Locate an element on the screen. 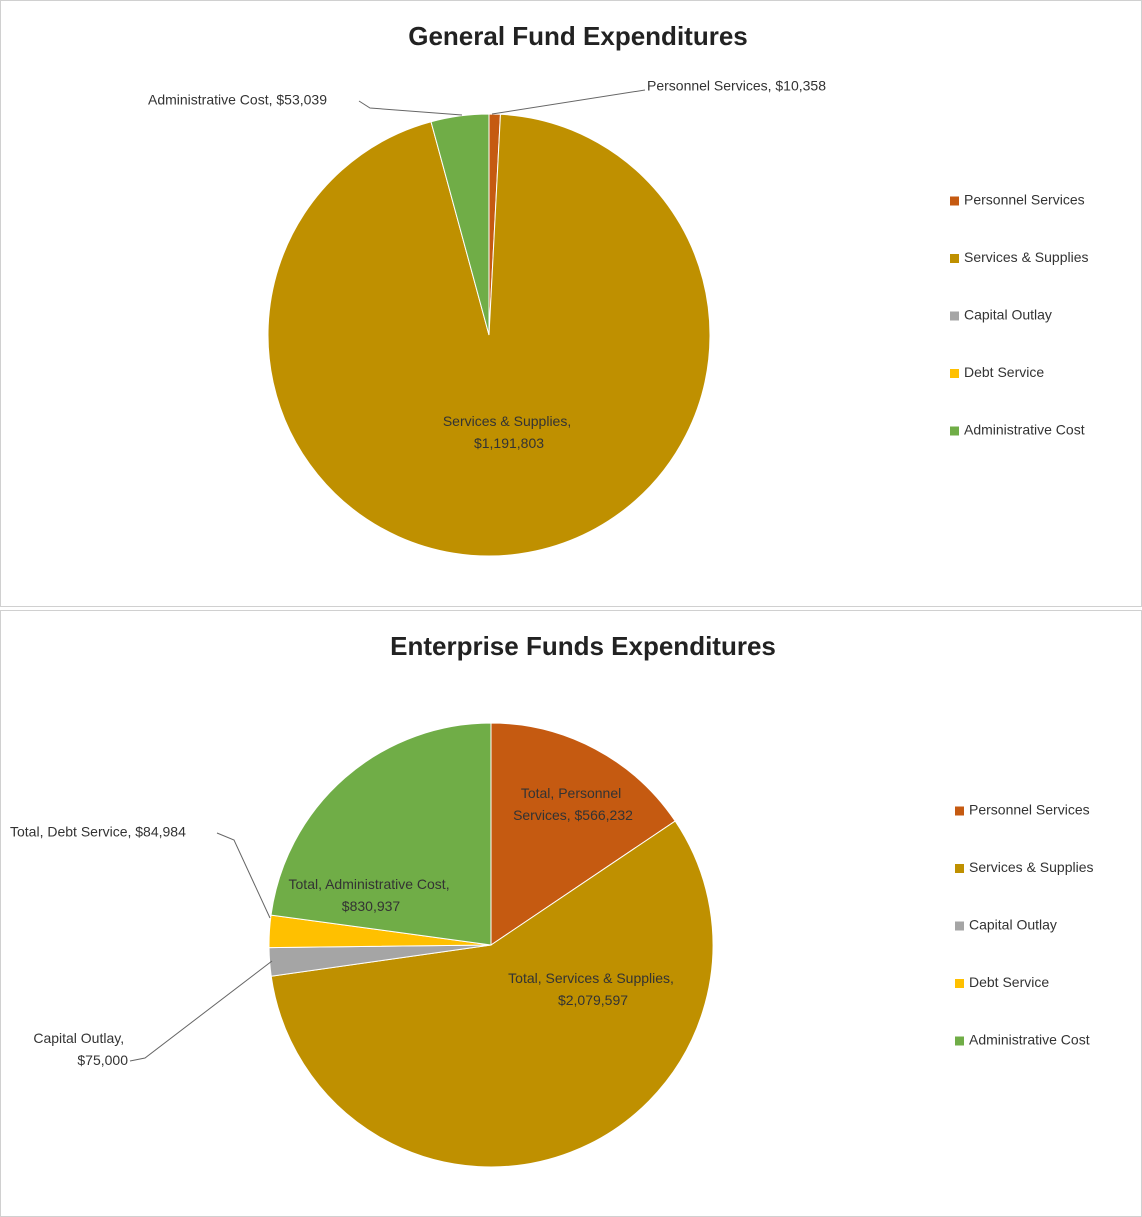 Image resolution: width=1142 pixels, height=1217 pixels. data-label: Total, Administrative Cost, $830,937 is located at coordinates (371, 895).